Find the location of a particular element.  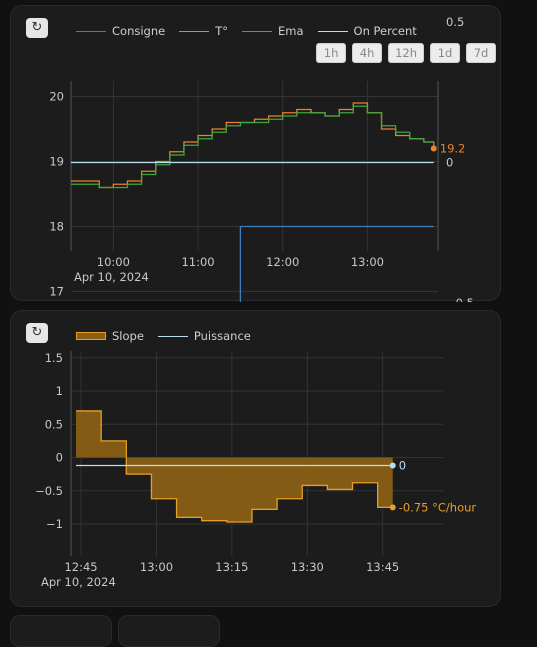

legend-item-slope: Slope is located at coordinates (110, 336).